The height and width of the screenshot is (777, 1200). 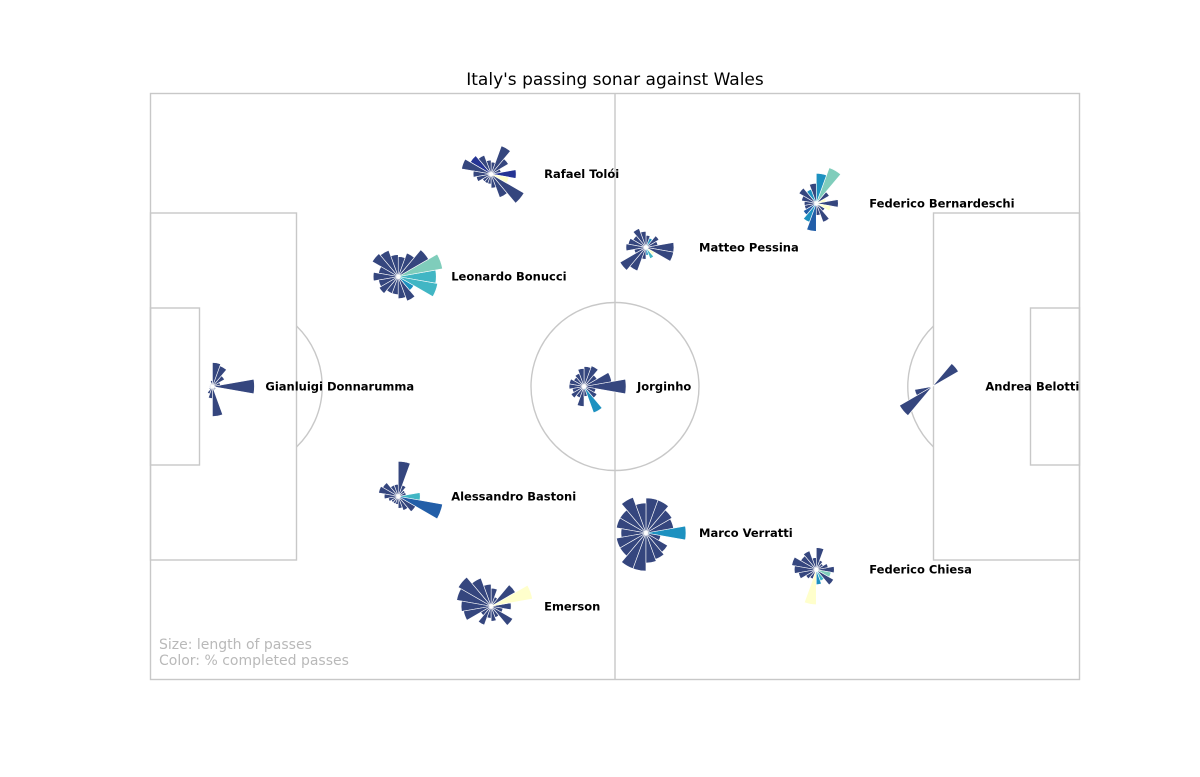 I want to click on right-six-yard-box, so click(x=1055, y=386).